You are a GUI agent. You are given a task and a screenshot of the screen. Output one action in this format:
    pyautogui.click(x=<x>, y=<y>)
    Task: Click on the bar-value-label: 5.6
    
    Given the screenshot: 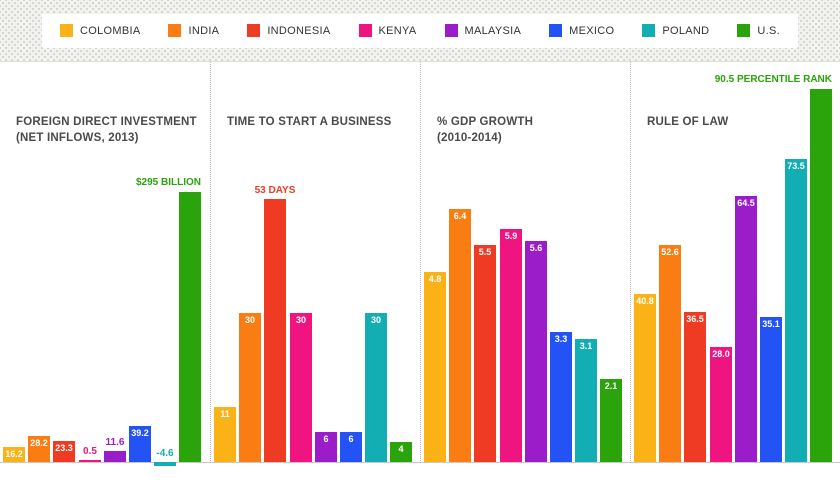 What is the action you would take?
    pyautogui.click(x=536, y=248)
    